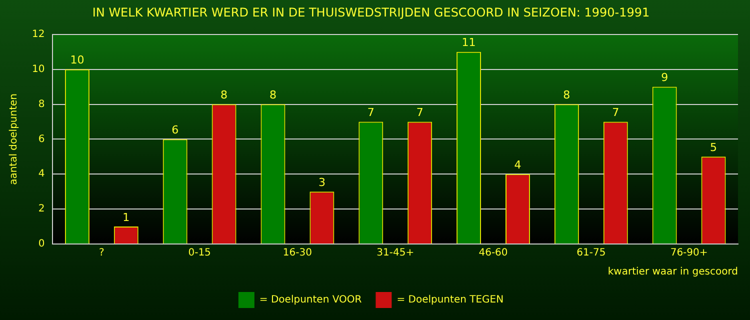 The height and width of the screenshot is (320, 750). Describe the element at coordinates (41, 104) in the screenshot. I see `y-tick-label: 8` at that location.